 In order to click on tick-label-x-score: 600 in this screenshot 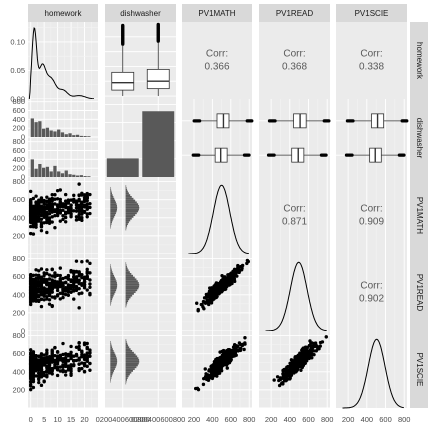, I will do `click(385, 419)`.